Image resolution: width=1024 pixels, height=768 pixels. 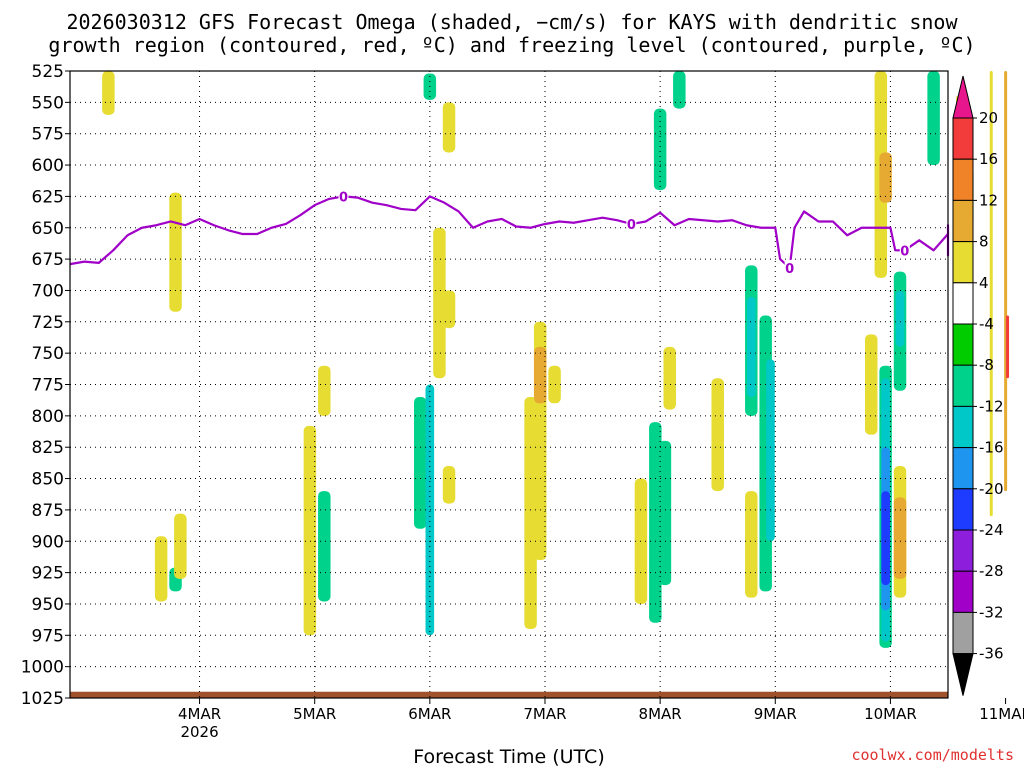 What do you see at coordinates (48, 229) in the screenshot?
I see `y-tick-label: 650` at bounding box center [48, 229].